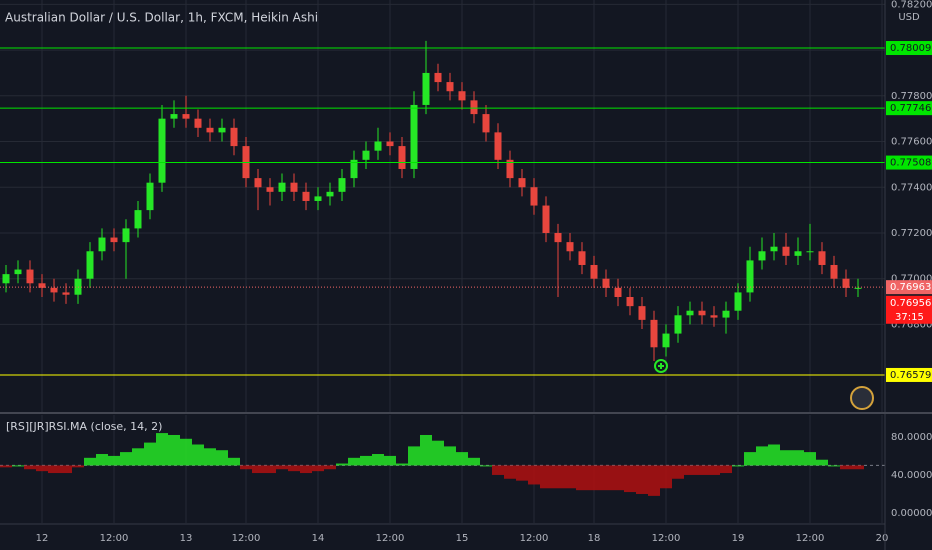 The height and width of the screenshot is (550, 932). Describe the element at coordinates (909, 309) in the screenshot. I see `close-price-tag` at that location.